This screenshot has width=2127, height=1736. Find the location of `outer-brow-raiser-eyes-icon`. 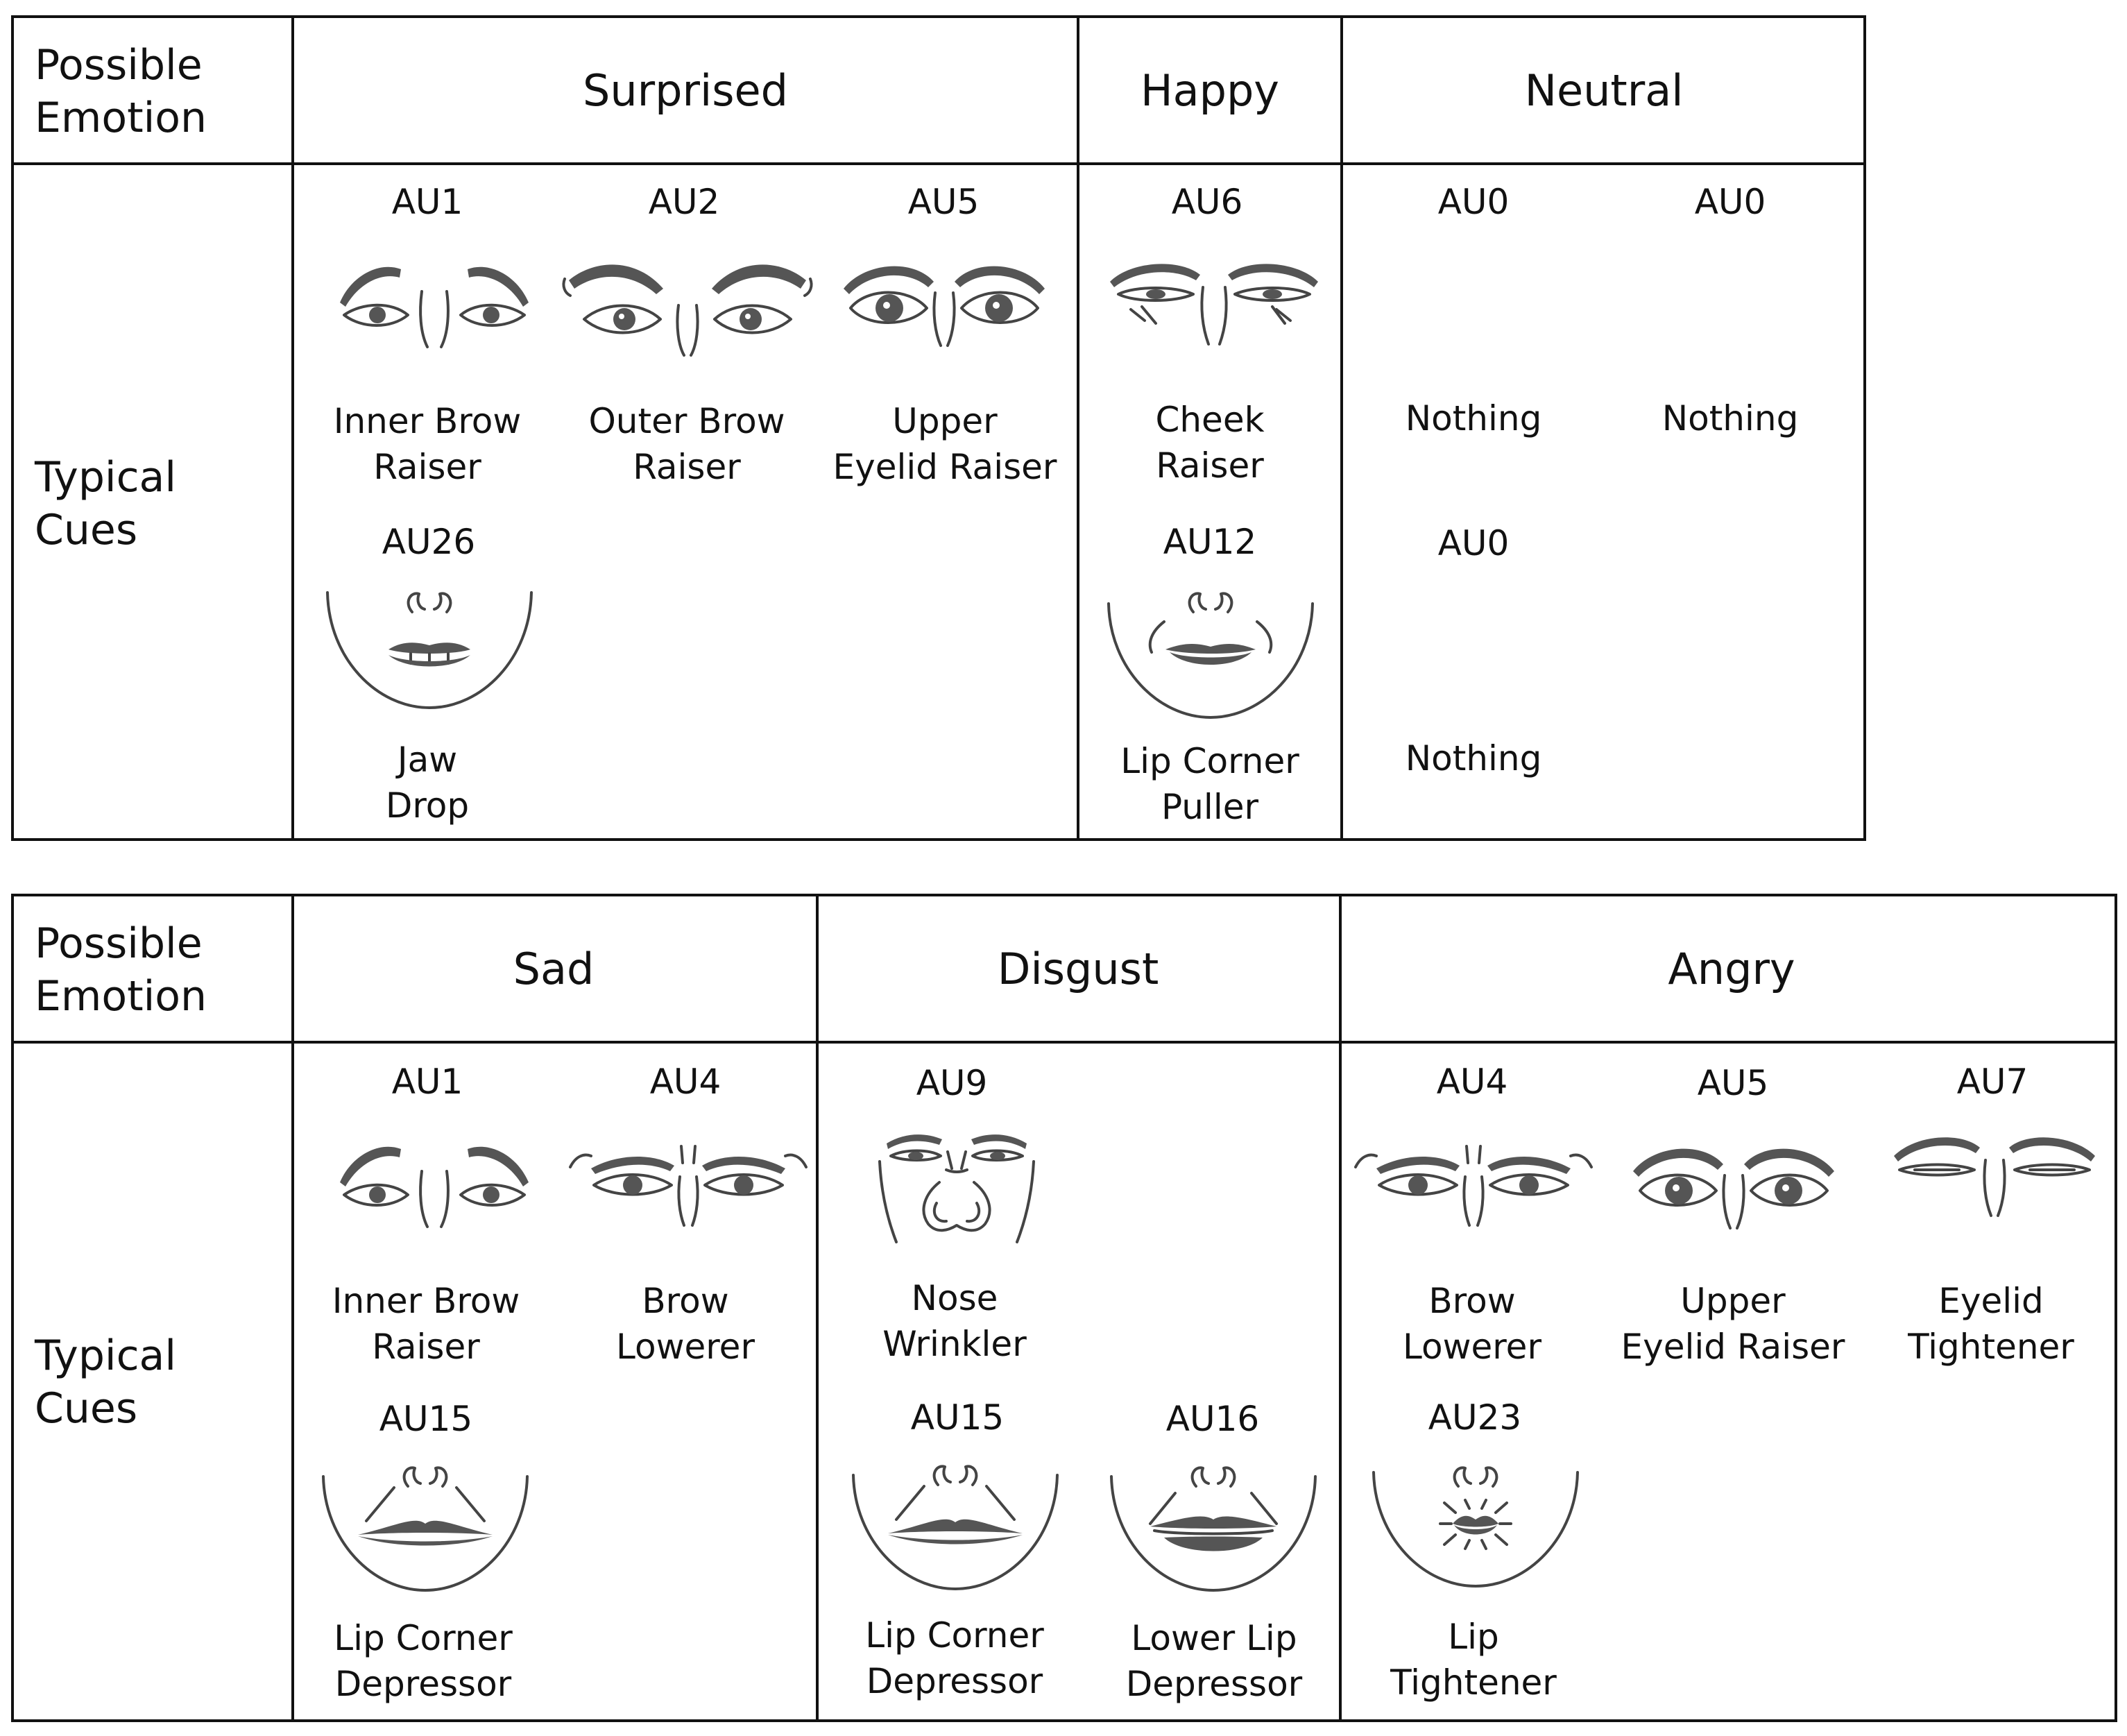

outer-brow-raiser-eyes-icon is located at coordinates (687, 302).